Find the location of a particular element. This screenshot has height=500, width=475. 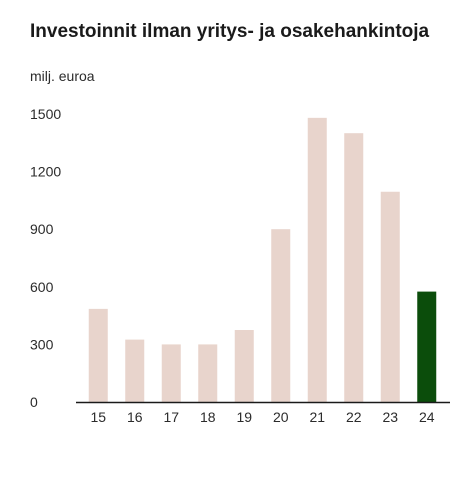

x-tick-label: 21 is located at coordinates (317, 417).